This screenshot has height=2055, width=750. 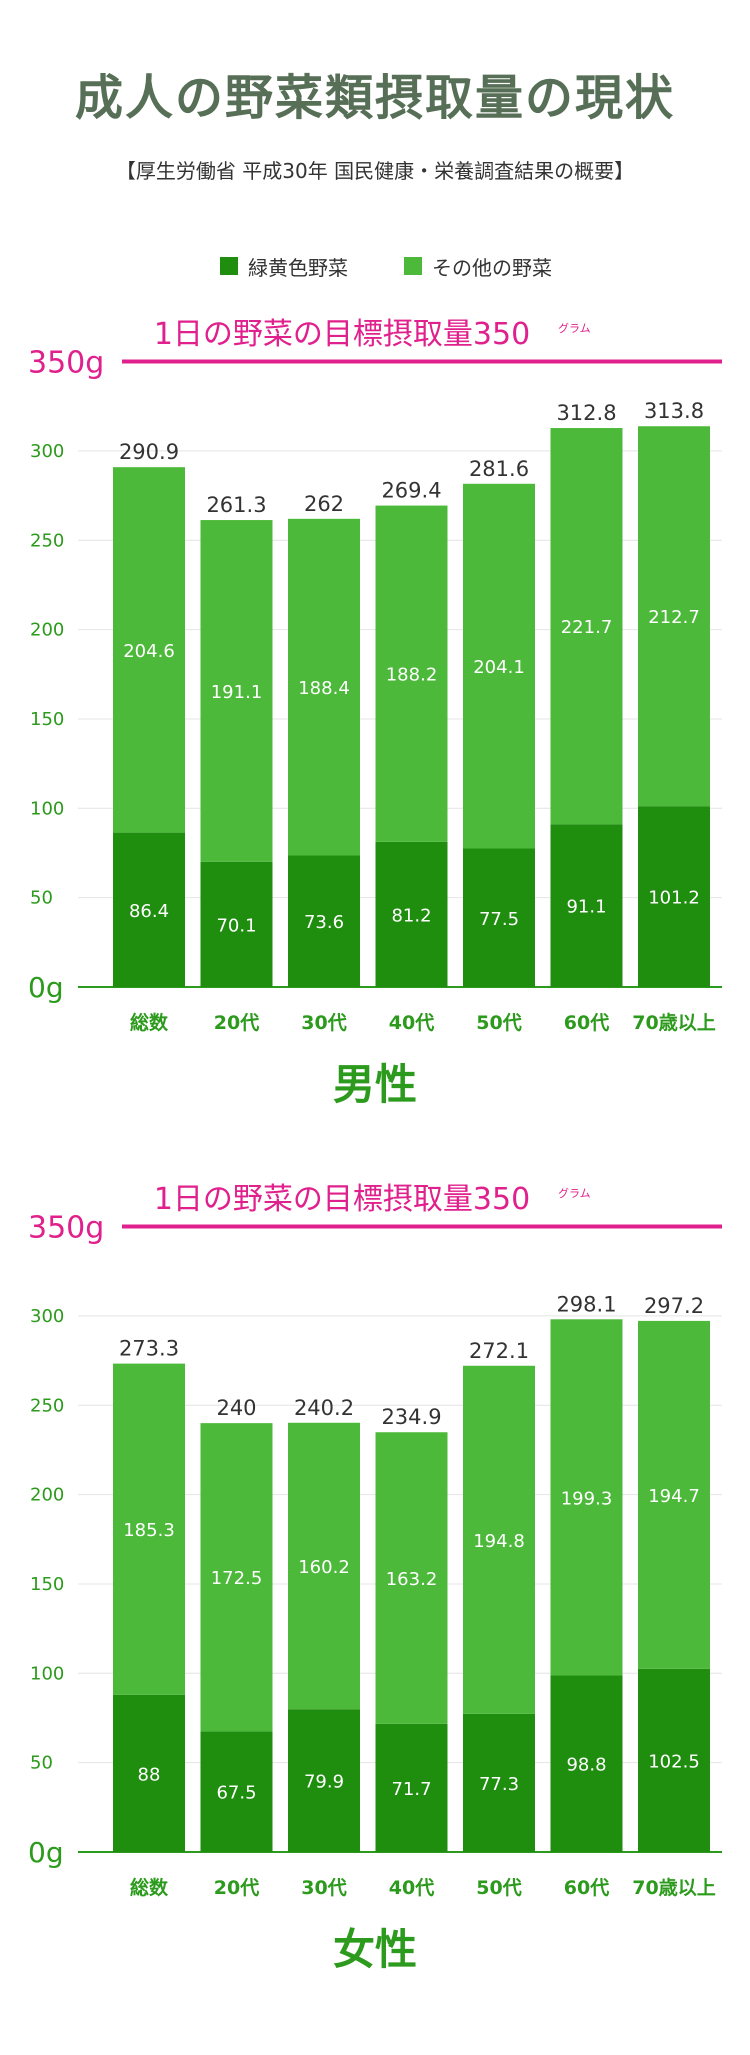 I want to click on female-y-tick-label: 250, so click(x=47, y=1405).